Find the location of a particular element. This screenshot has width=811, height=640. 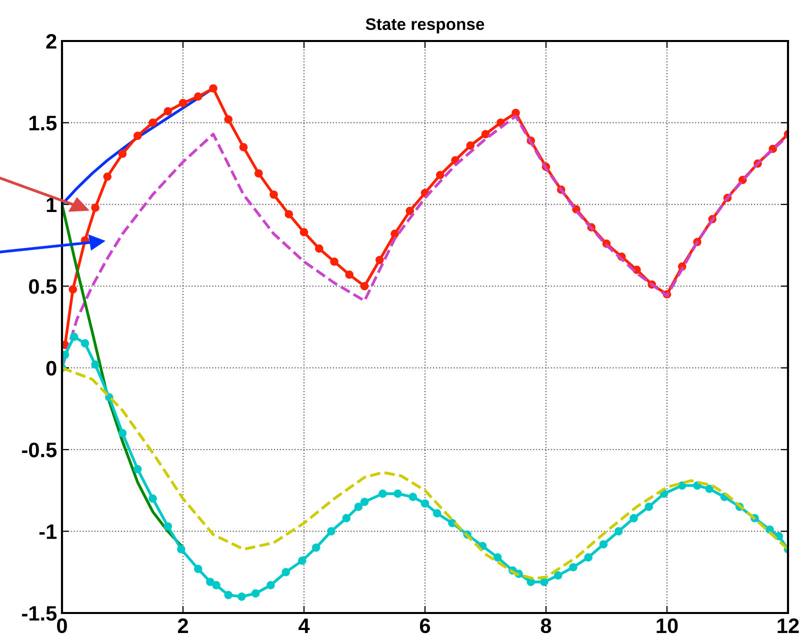

chart-title: State response is located at coordinates (425, 26).